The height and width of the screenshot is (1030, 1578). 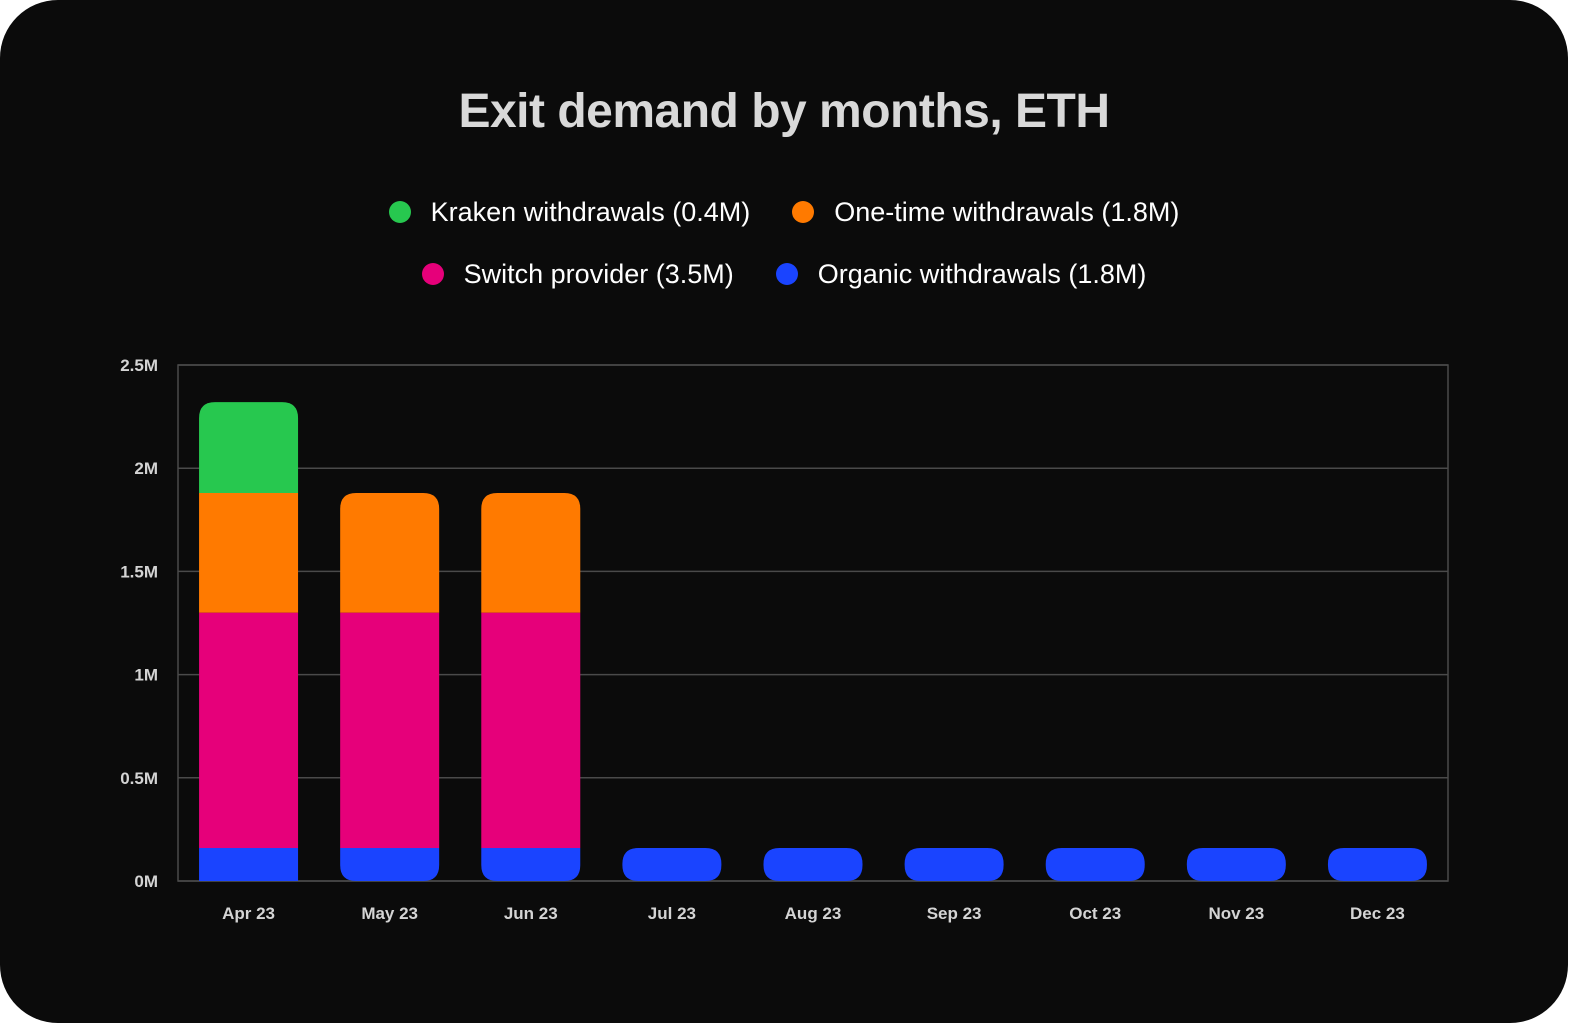 What do you see at coordinates (139, 778) in the screenshot?
I see `y-tick-label: 0.5M` at bounding box center [139, 778].